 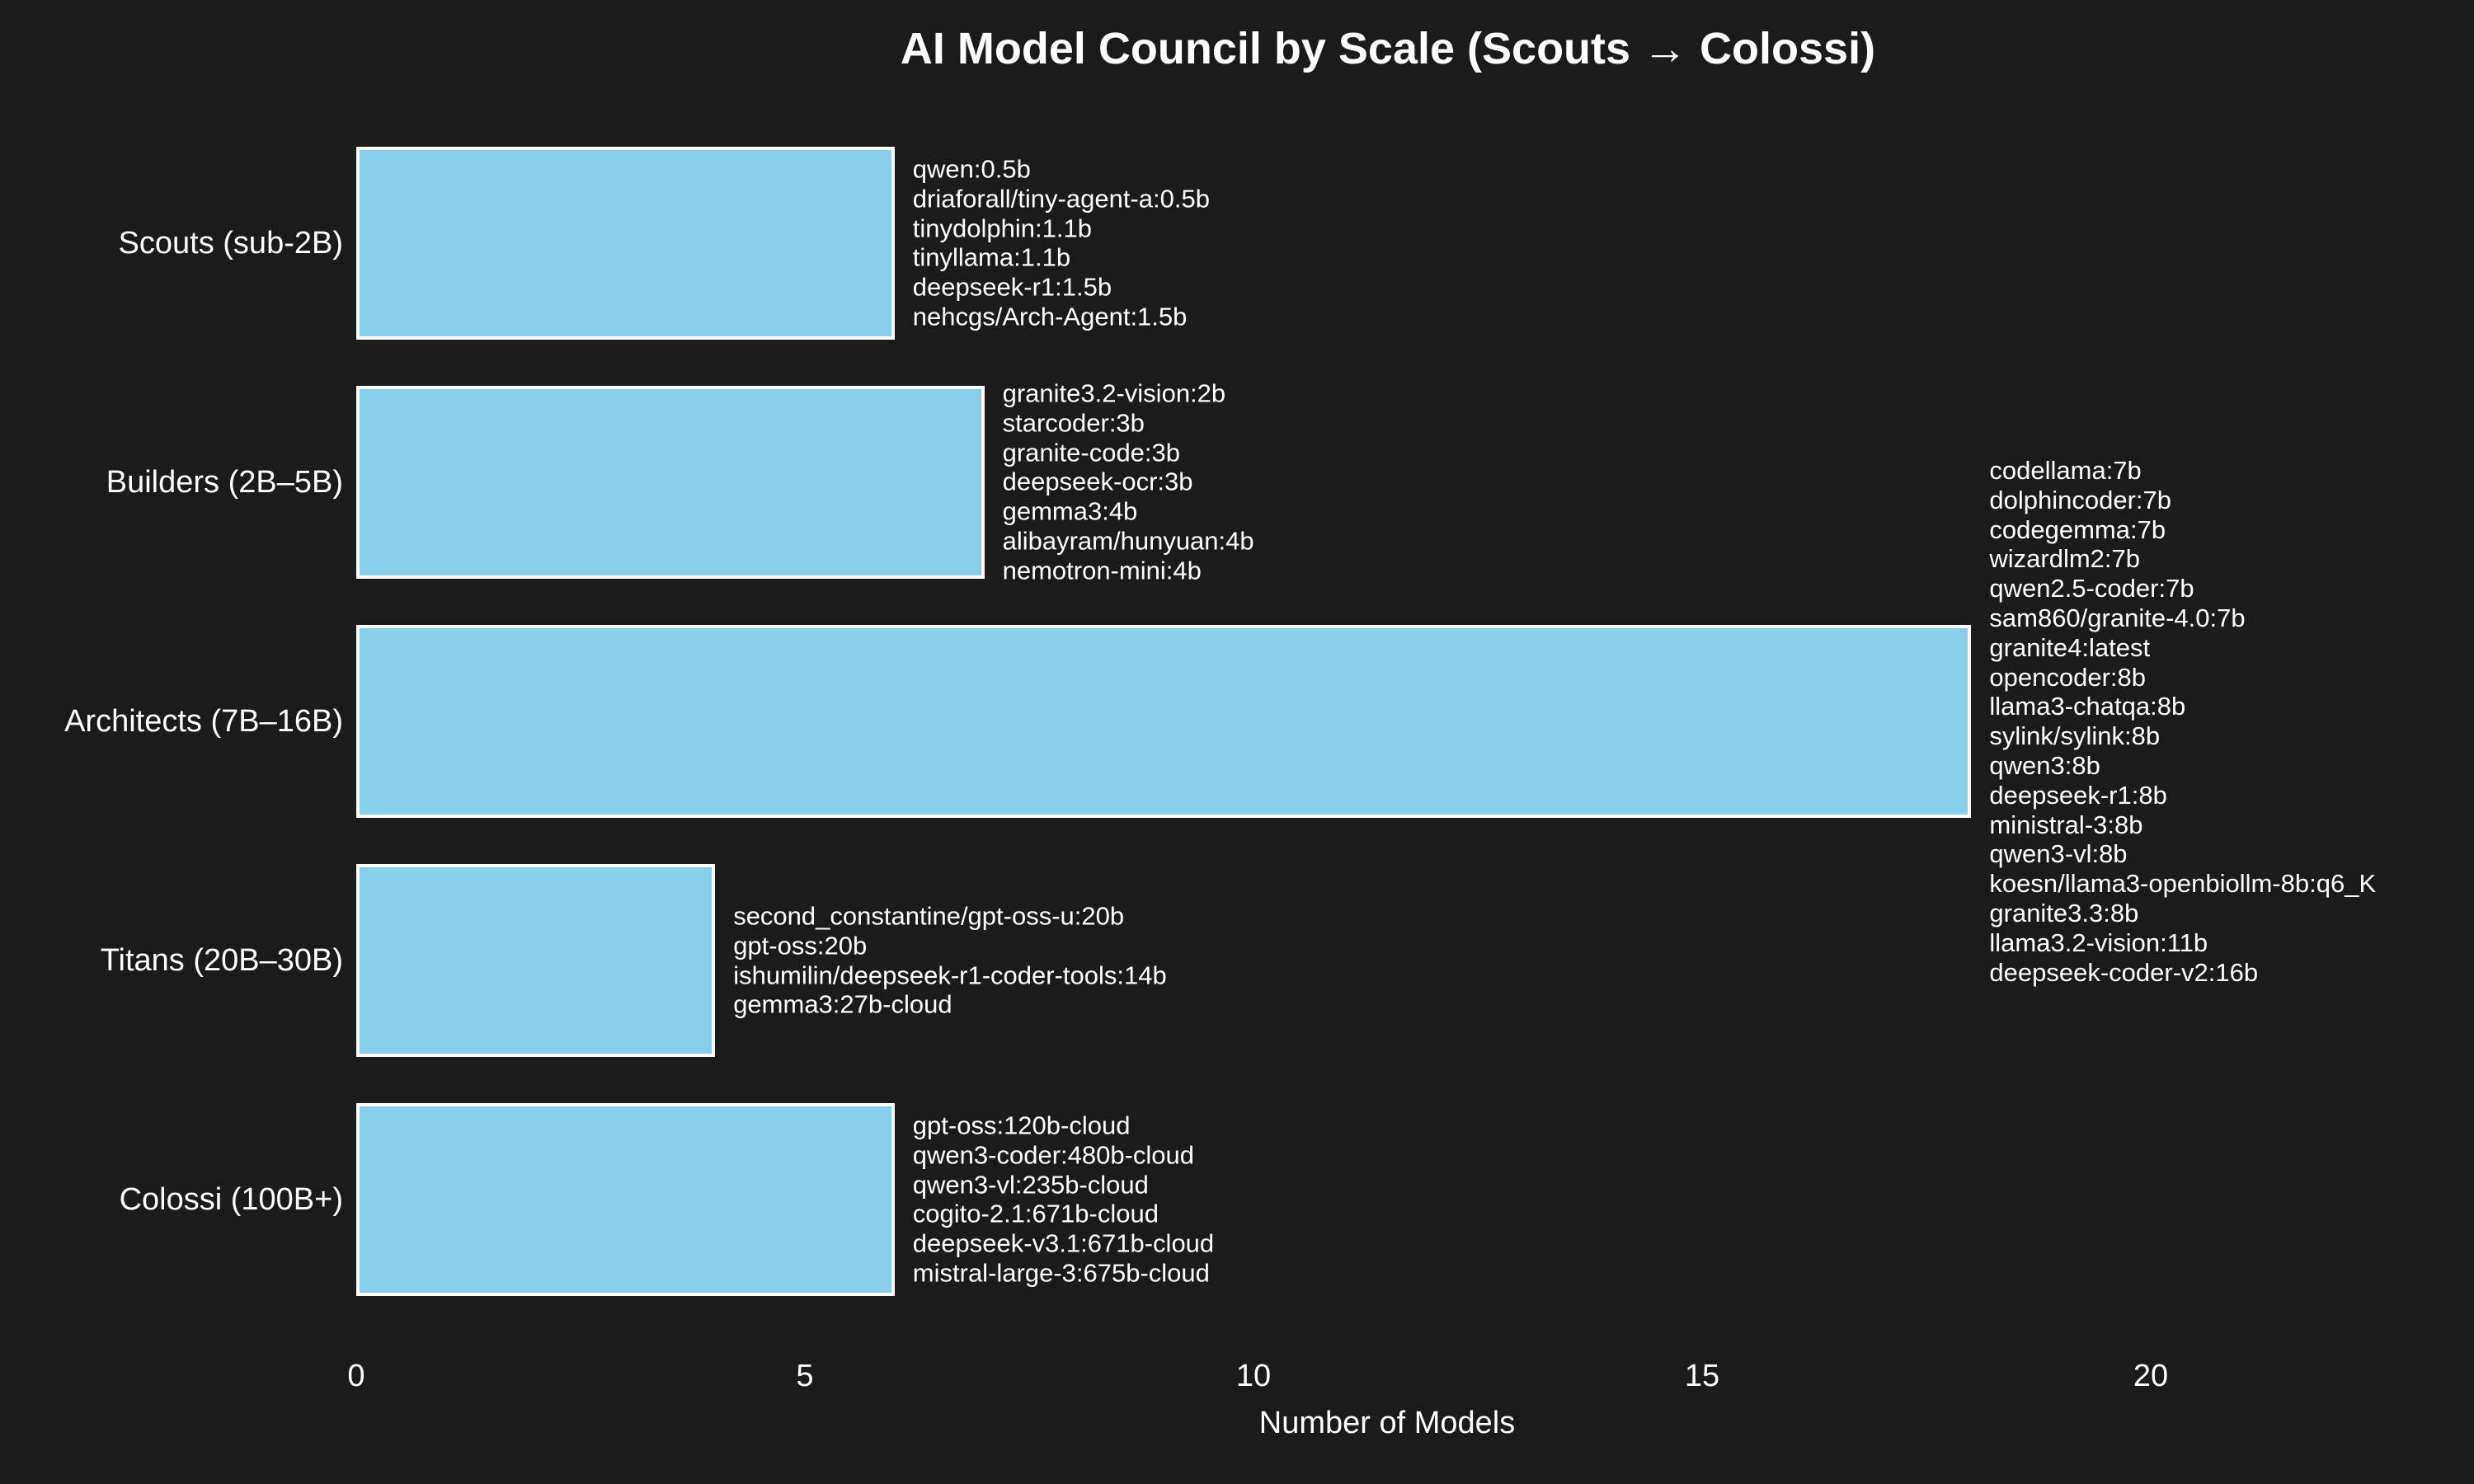 What do you see at coordinates (221, 960) in the screenshot?
I see `category-label: Titans (20B–30B)` at bounding box center [221, 960].